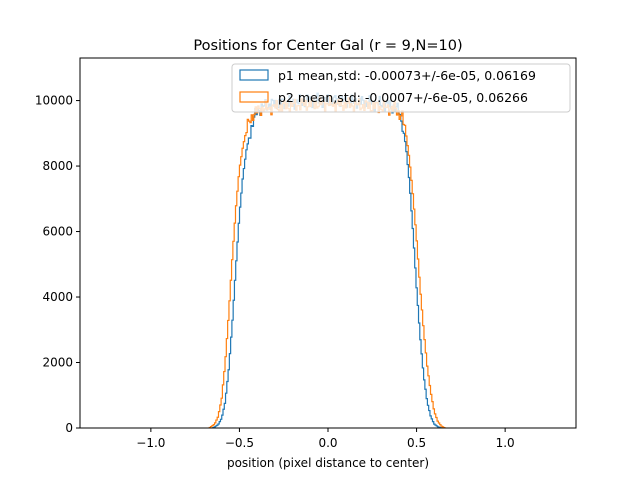 This screenshot has height=480, width=640. I want to click on x-axis-ticks: −1.0 −0.5 0.0 0.5 1.0, so click(325, 439).